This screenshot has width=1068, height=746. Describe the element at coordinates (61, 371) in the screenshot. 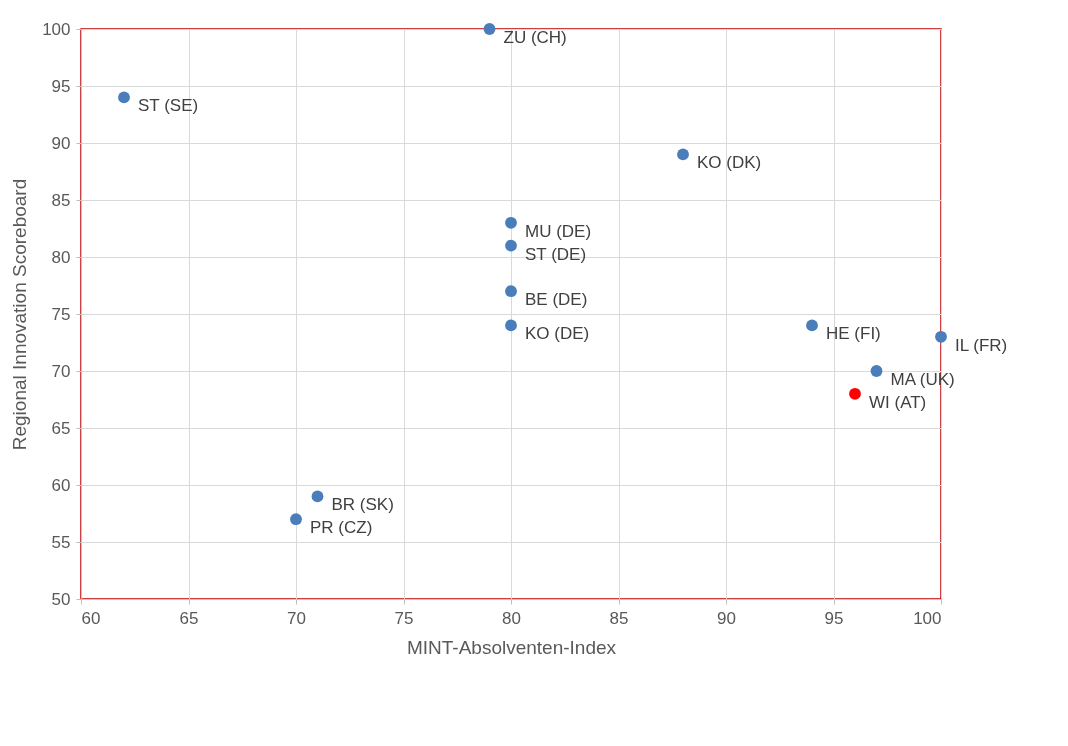

I see `y-tick-label: 70` at that location.